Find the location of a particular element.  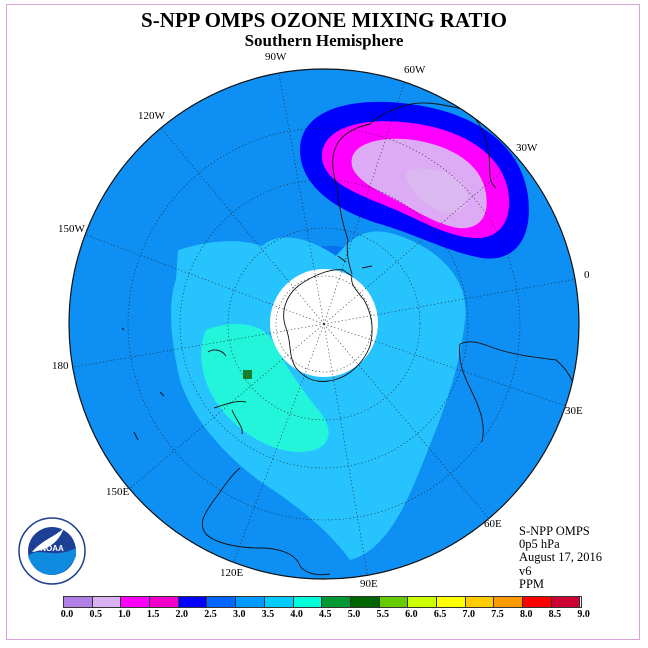

colorbar-tick-label: 9.0 is located at coordinates (583, 614).